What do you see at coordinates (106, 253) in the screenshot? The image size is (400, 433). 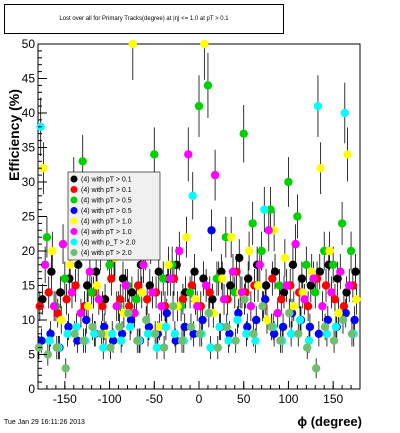 I see `legend-label: (4) with pT > 2.0` at bounding box center [106, 253].